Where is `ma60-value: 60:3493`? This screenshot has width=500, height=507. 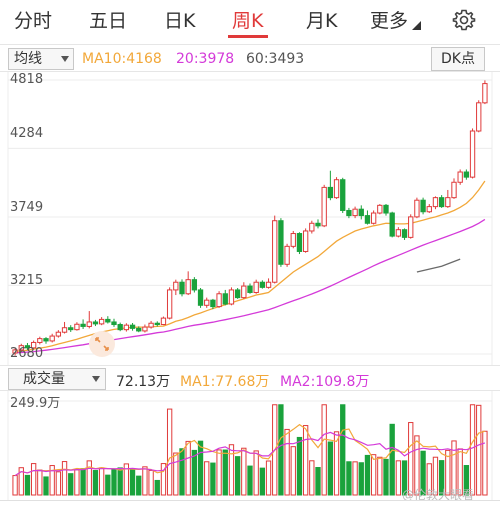 ma60-value: 60:3493 is located at coordinates (275, 59).